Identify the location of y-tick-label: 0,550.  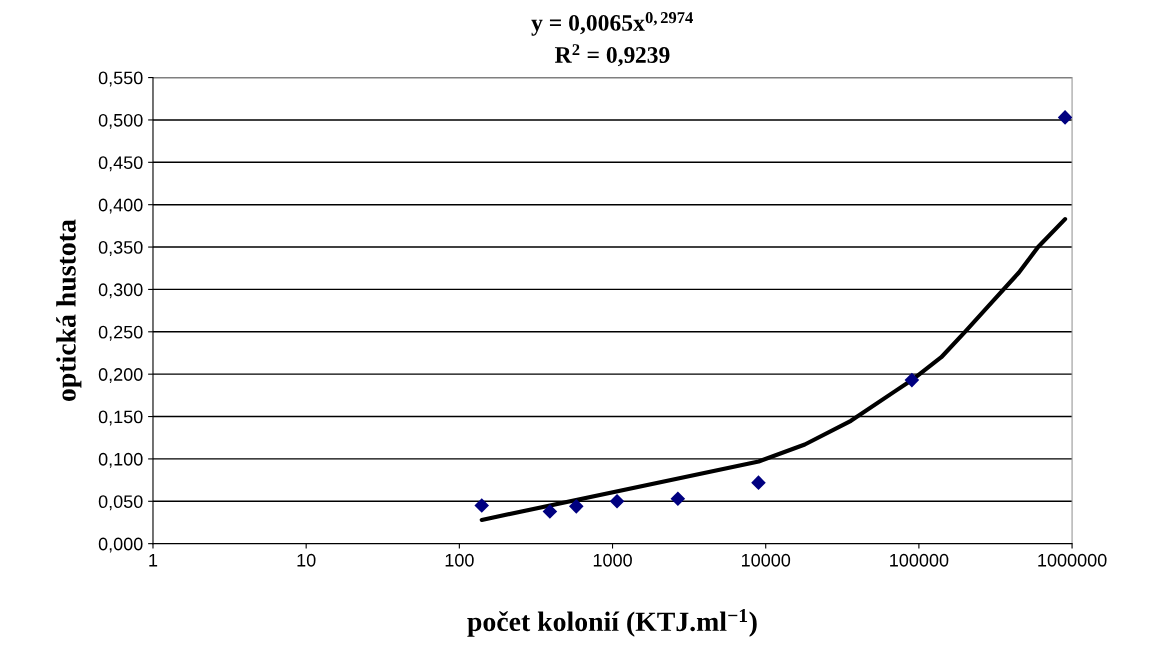
(120, 79).